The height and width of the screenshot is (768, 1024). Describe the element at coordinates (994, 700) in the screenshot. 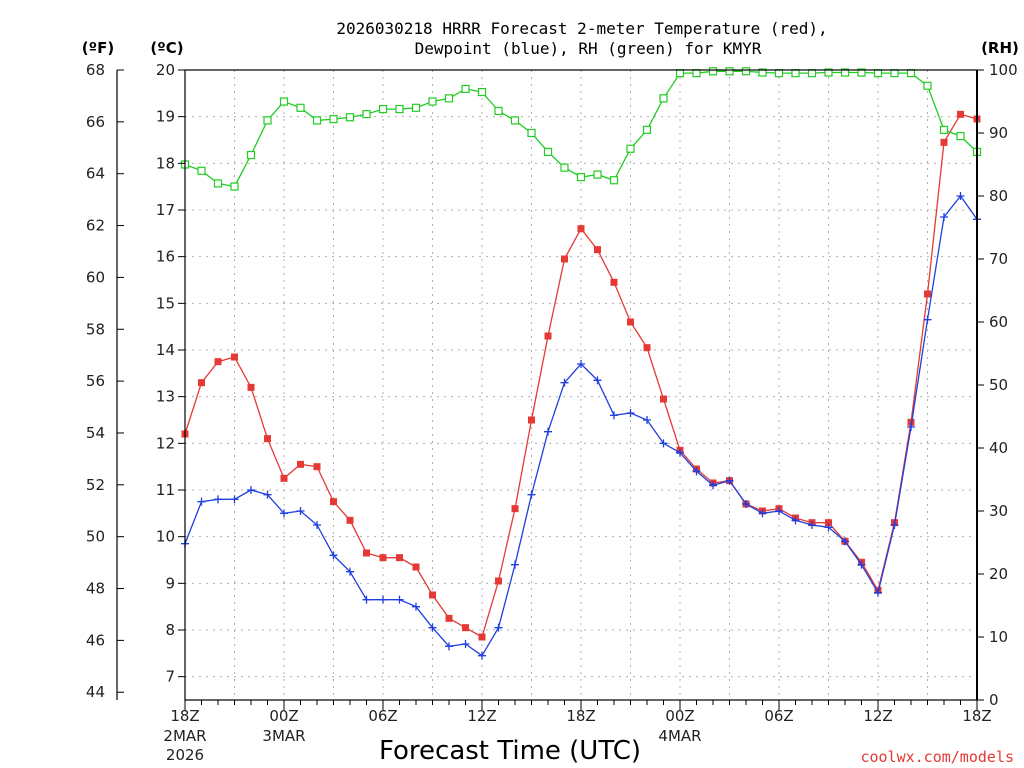

I see `rh-axis-tick-label: 0` at that location.